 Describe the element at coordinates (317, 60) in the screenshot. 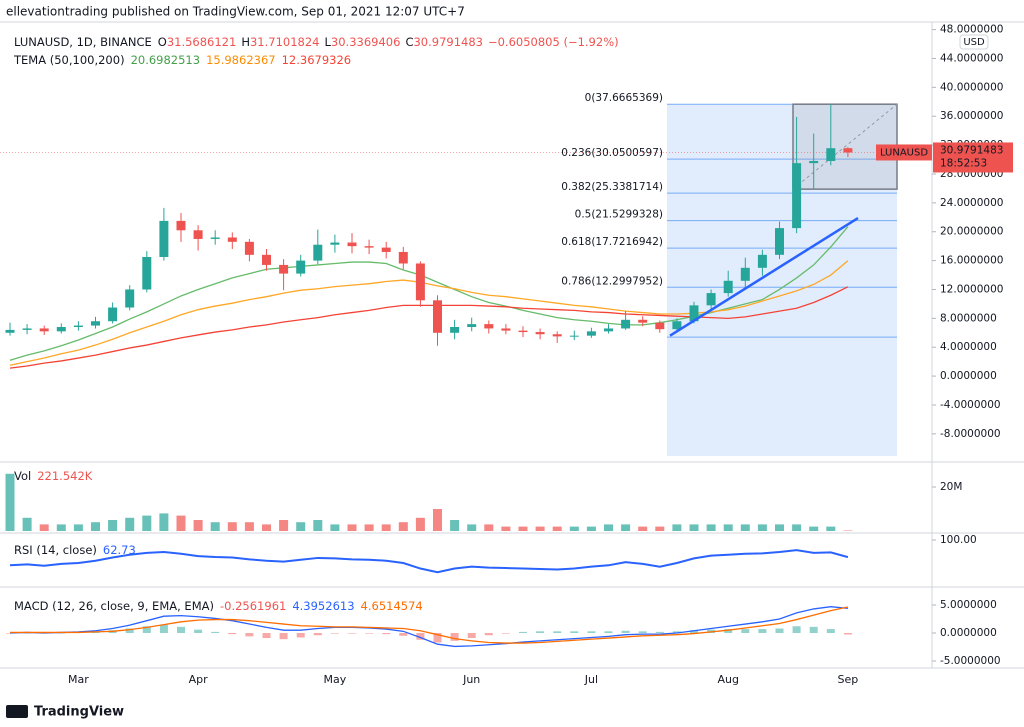

I see `tema-value: 12.3679326` at that location.